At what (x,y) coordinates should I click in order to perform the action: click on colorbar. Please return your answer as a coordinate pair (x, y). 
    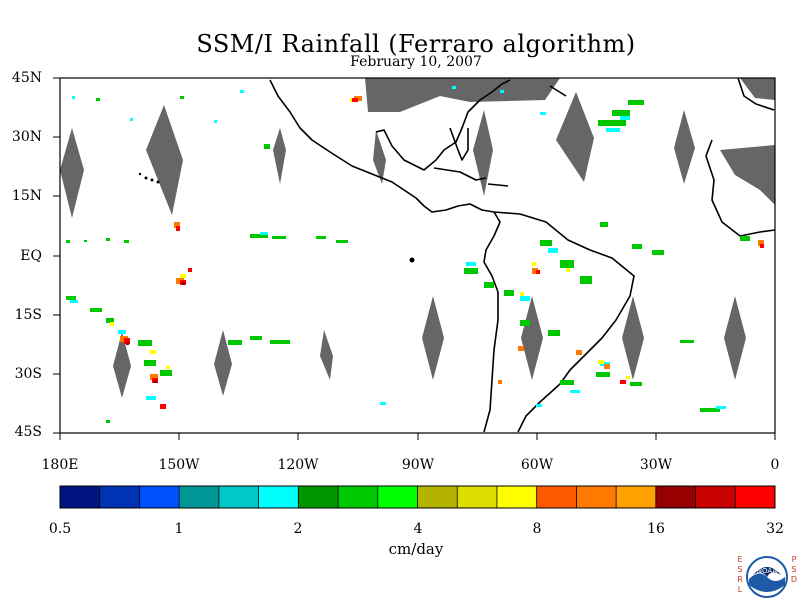
    Looking at the image, I should click on (417, 497).